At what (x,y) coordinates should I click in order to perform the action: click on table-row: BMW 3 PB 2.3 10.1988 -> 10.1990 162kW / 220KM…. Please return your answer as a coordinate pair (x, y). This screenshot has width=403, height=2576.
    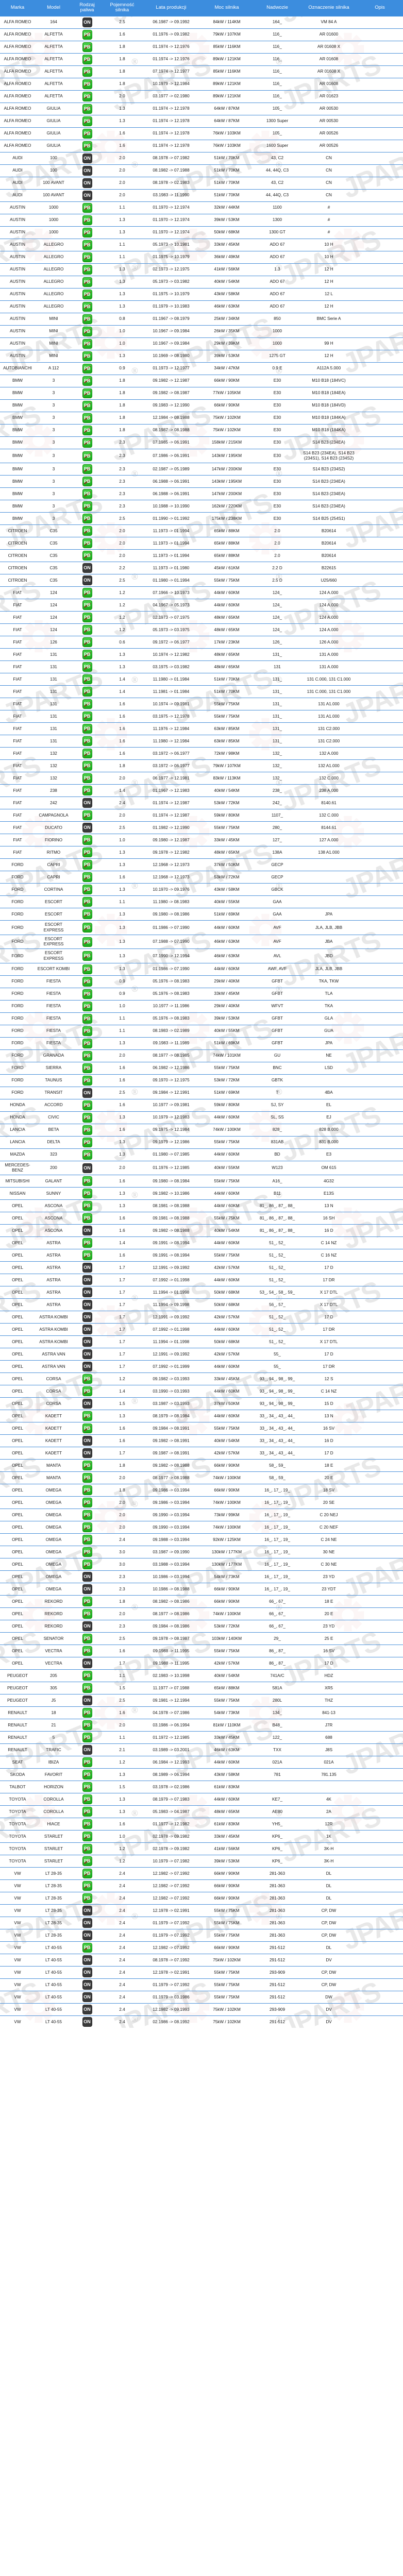
    Looking at the image, I should click on (202, 506).